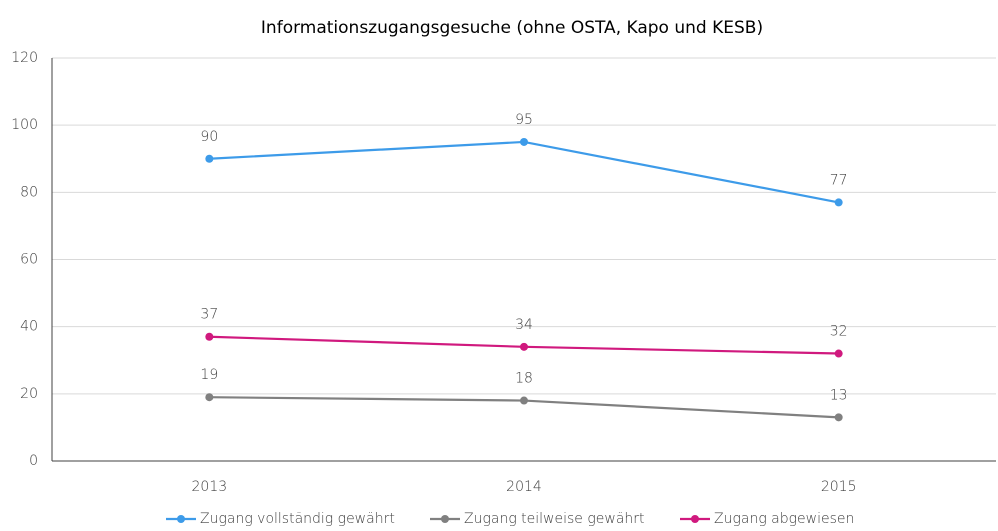 Image resolution: width=998 pixels, height=531 pixels. I want to click on x-tick-label: 2015, so click(839, 487).